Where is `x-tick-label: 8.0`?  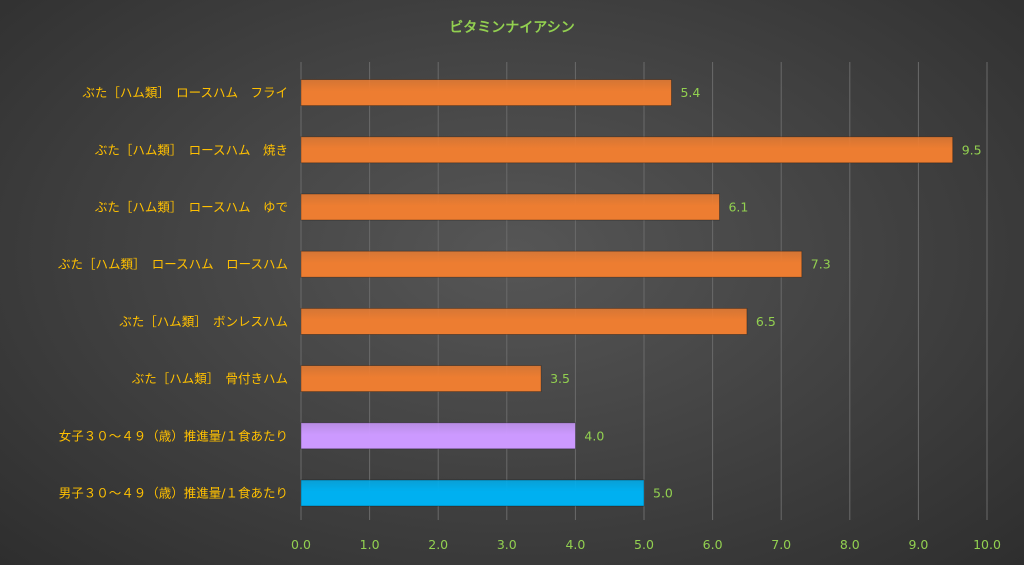
x-tick-label: 8.0 is located at coordinates (850, 544).